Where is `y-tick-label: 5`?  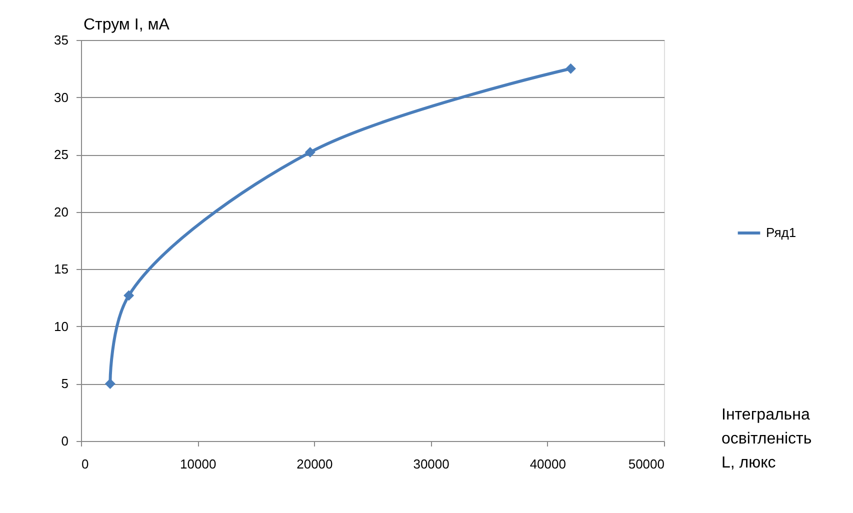 y-tick-label: 5 is located at coordinates (64, 384).